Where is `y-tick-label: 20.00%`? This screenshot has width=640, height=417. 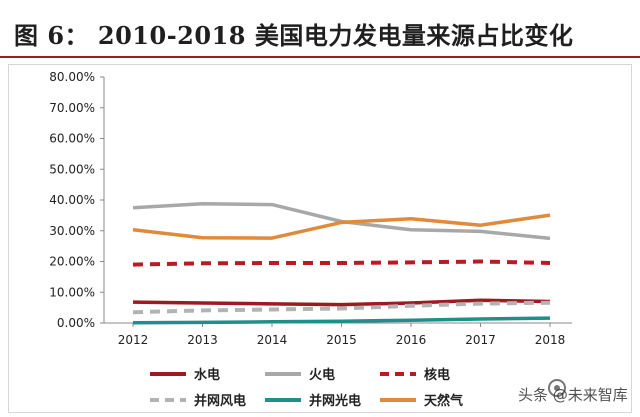
y-tick-label: 20.00% is located at coordinates (72, 262).